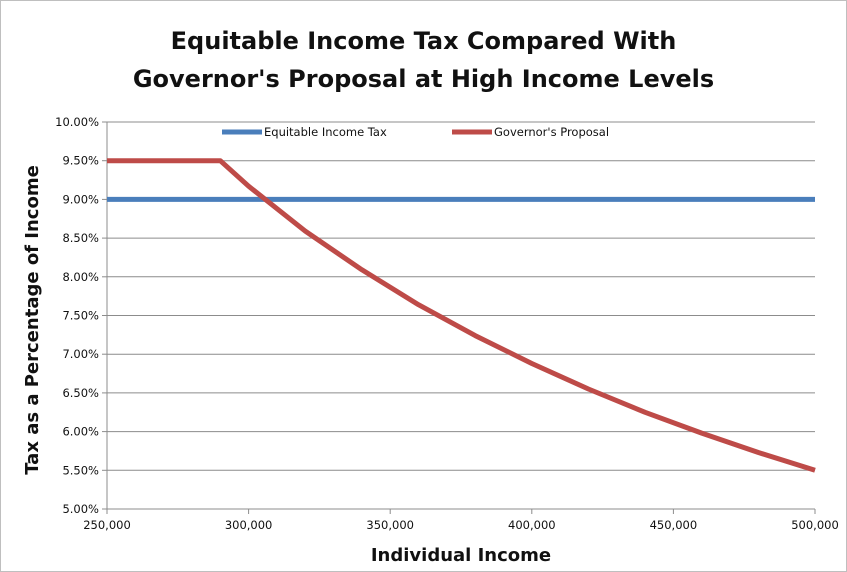 This screenshot has width=847, height=572. What do you see at coordinates (77, 122) in the screenshot?
I see `y-tick-label: 10.00%` at bounding box center [77, 122].